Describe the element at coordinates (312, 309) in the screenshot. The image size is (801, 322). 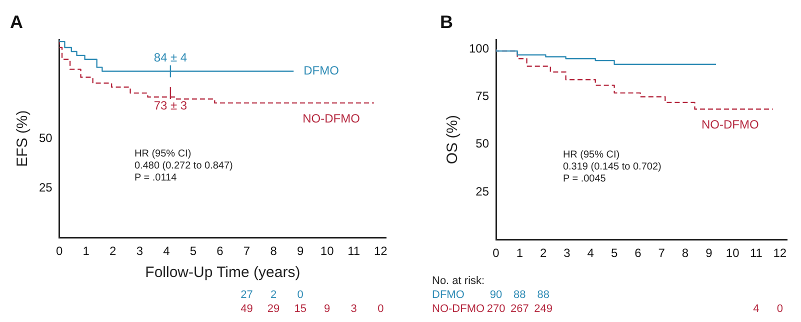
I see `text: 49 29 15 9 3 0` at that location.